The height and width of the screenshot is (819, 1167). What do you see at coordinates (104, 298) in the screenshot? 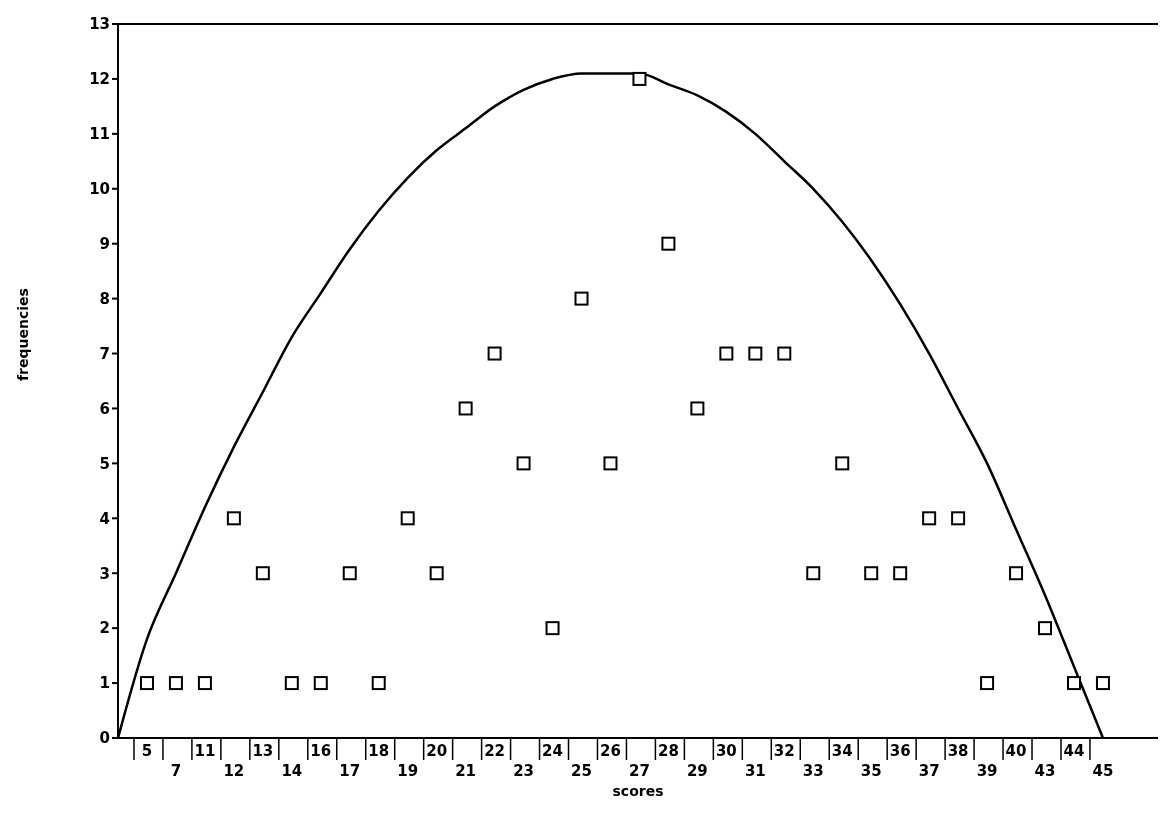
I see `y-tick-label: 8` at bounding box center [104, 298].